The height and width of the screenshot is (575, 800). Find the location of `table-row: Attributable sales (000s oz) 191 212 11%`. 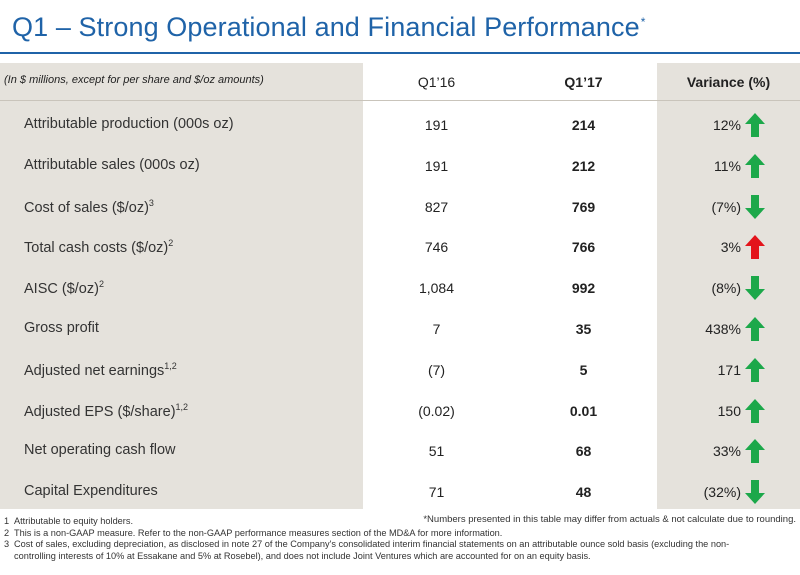

table-row: Attributable sales (000s oz) 191 212 11% is located at coordinates (400, 166).